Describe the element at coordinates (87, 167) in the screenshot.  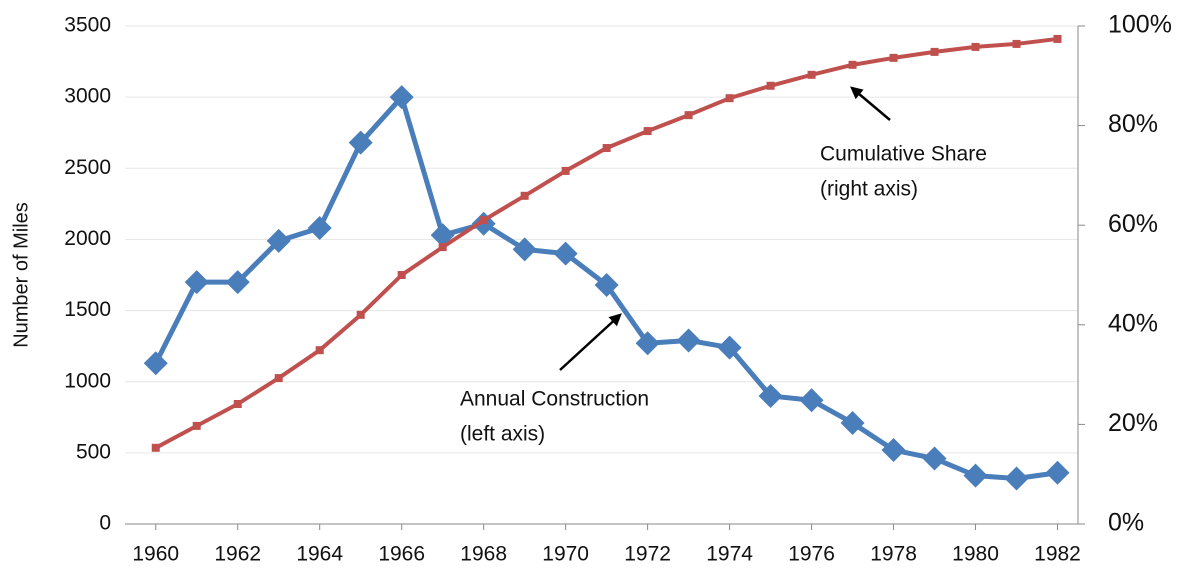
I see `y-tick-label: 2500` at that location.